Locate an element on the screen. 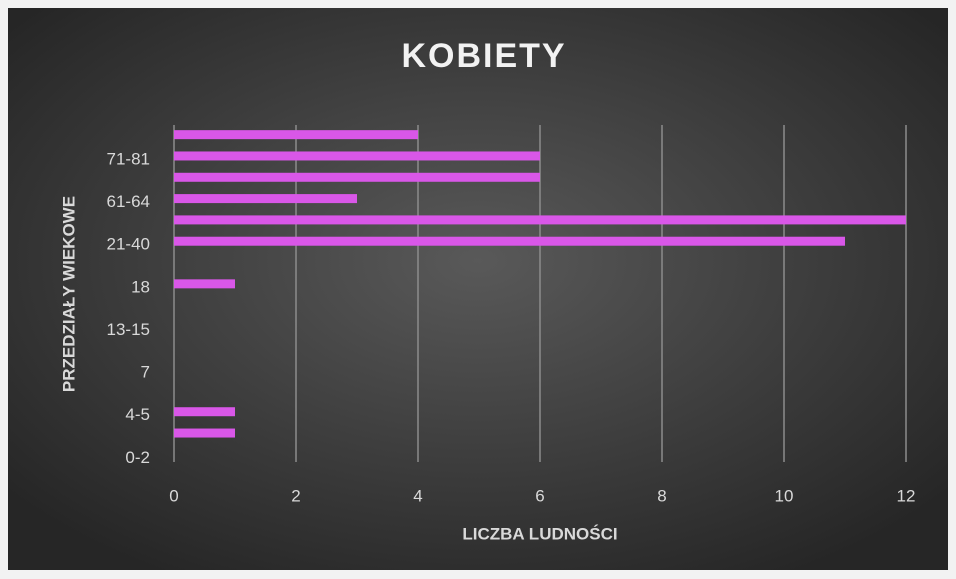  chart-title: KOBIETY is located at coordinates (483, 56).